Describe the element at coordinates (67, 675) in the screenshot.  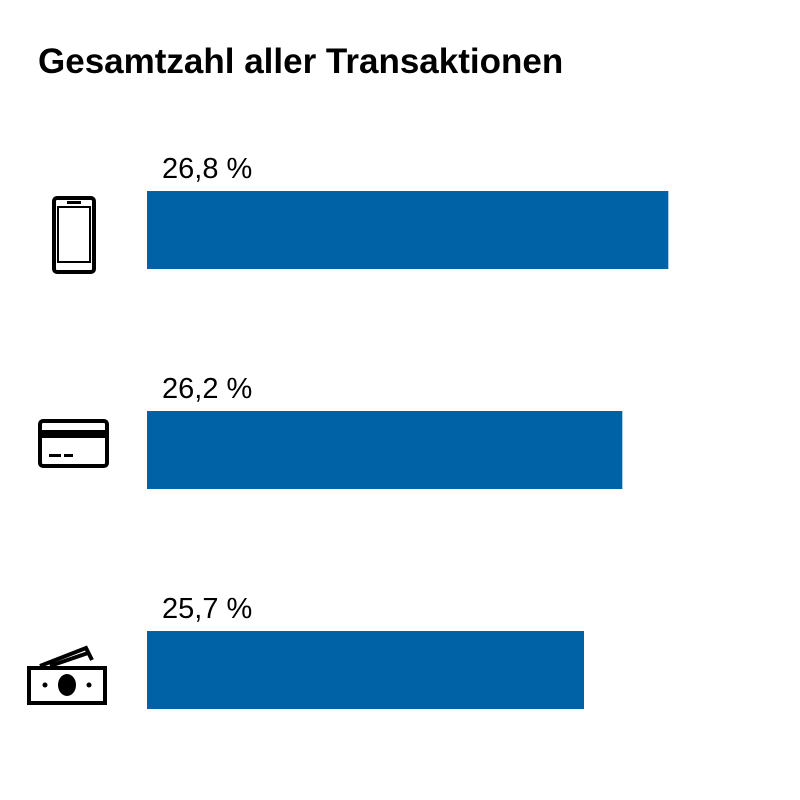
I see `cash-icon` at that location.